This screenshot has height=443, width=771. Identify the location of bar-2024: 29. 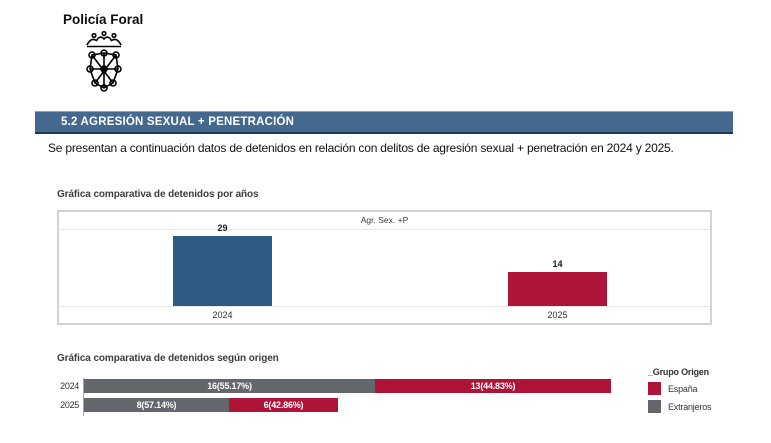
(222, 264).